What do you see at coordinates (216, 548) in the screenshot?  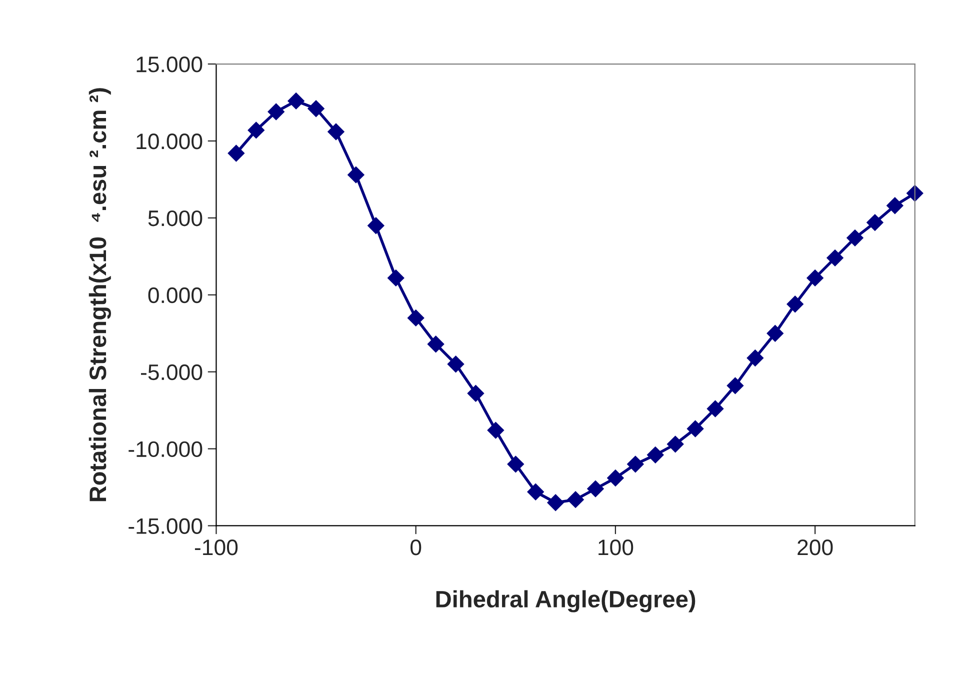 I see `x-tick-label: -100` at bounding box center [216, 548].